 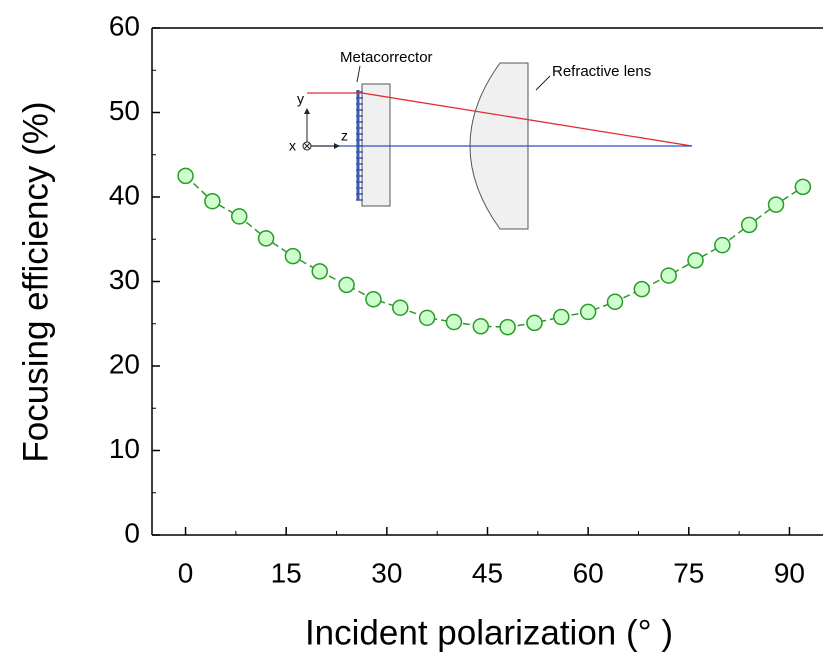 I want to click on y-tick-label: 30, so click(x=124, y=279).